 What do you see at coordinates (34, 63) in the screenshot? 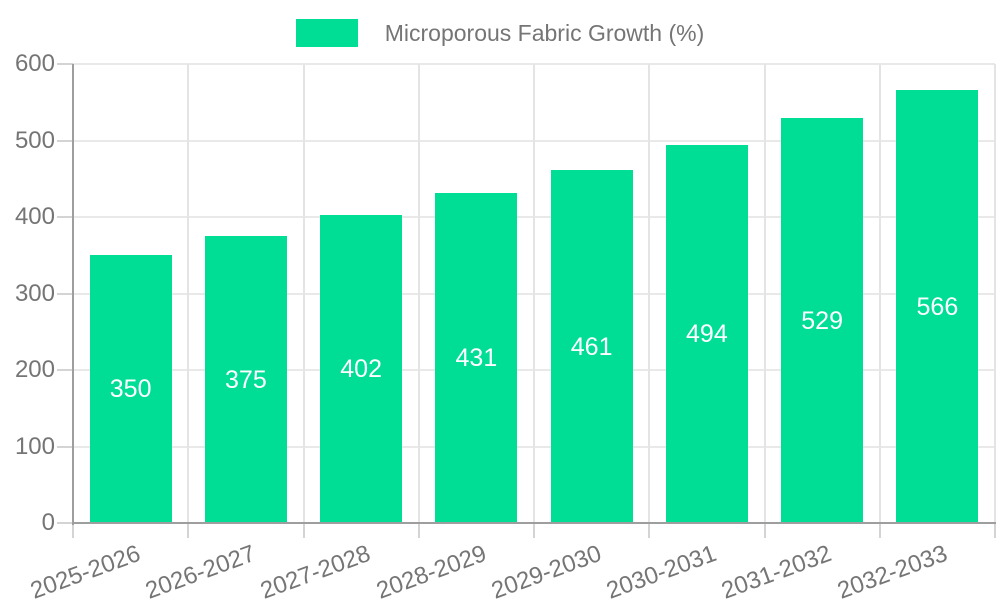
I see `y-axis-tick-label: 600` at bounding box center [34, 63].